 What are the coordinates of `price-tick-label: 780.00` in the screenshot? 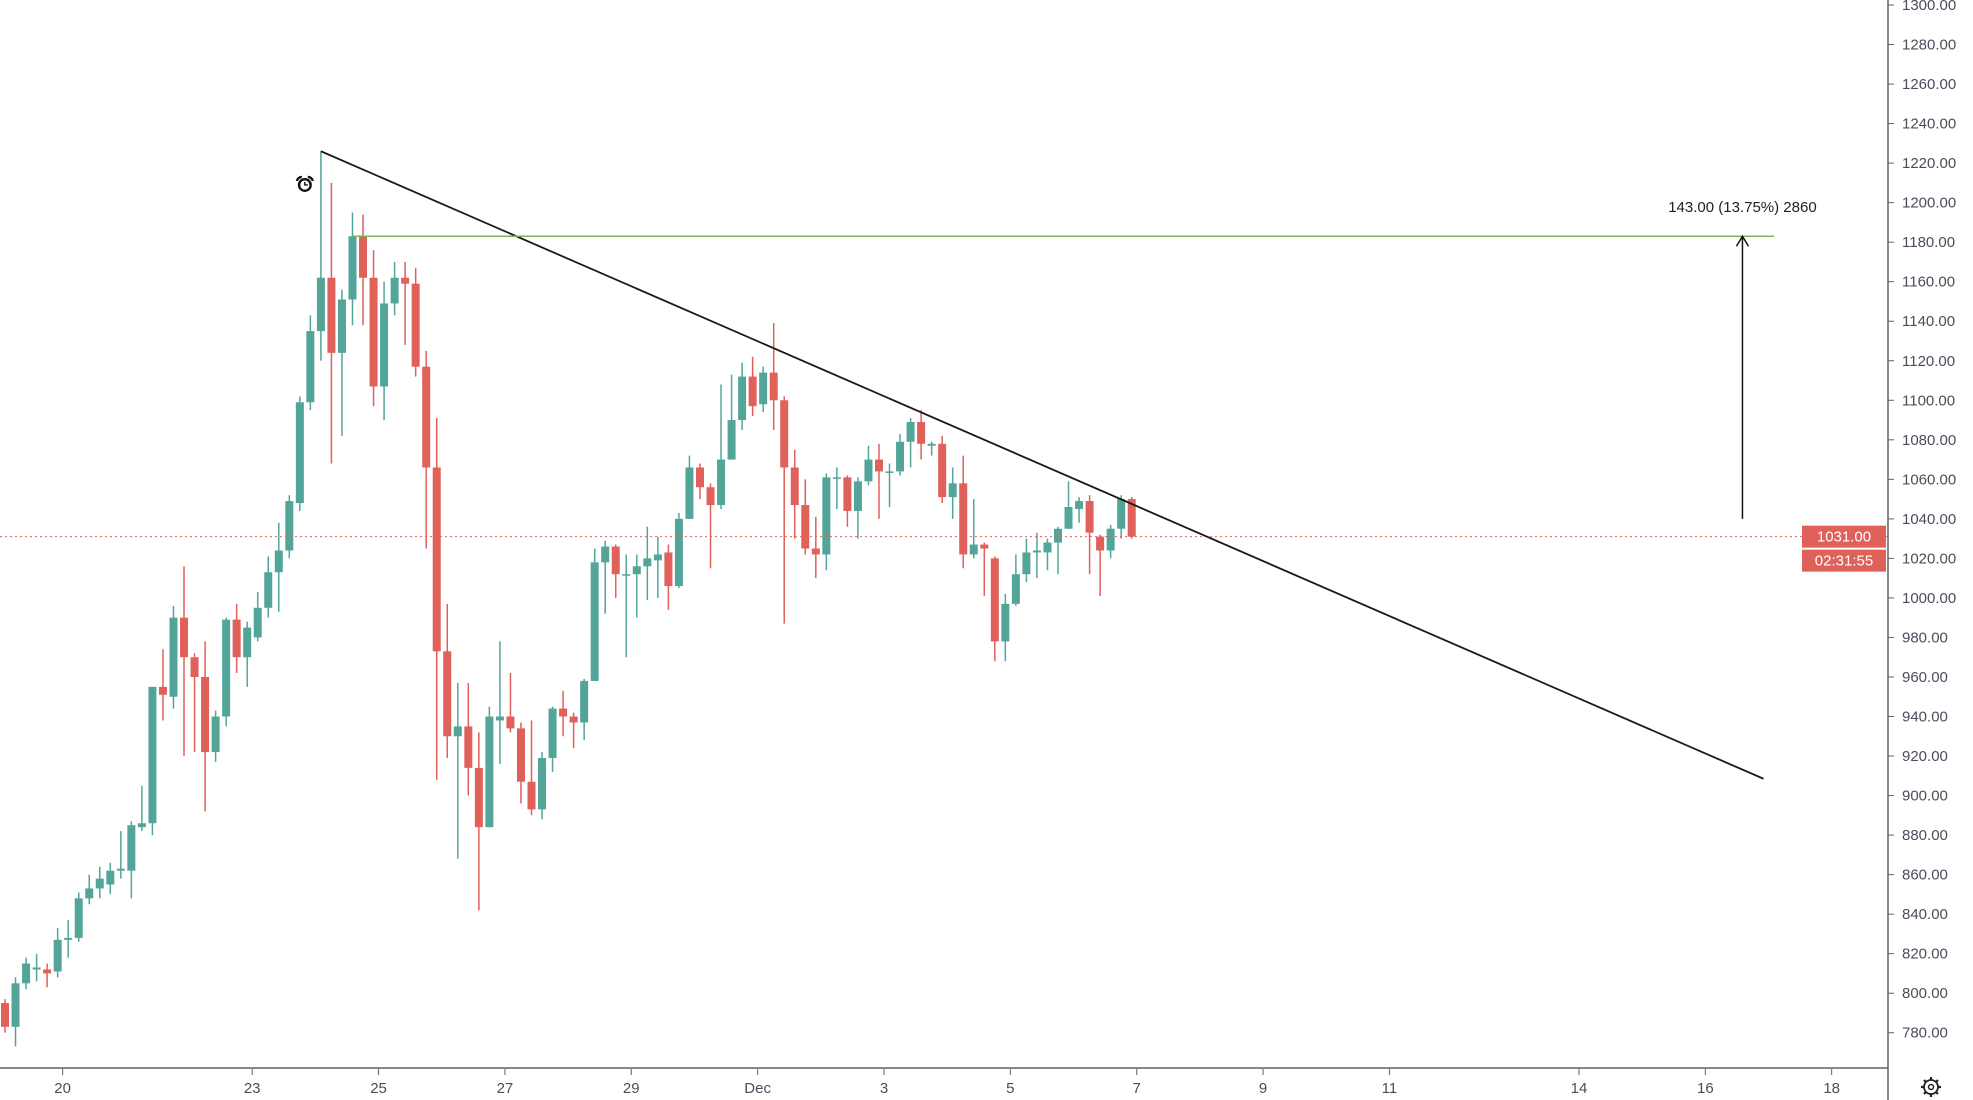 It's located at (1925, 1033).